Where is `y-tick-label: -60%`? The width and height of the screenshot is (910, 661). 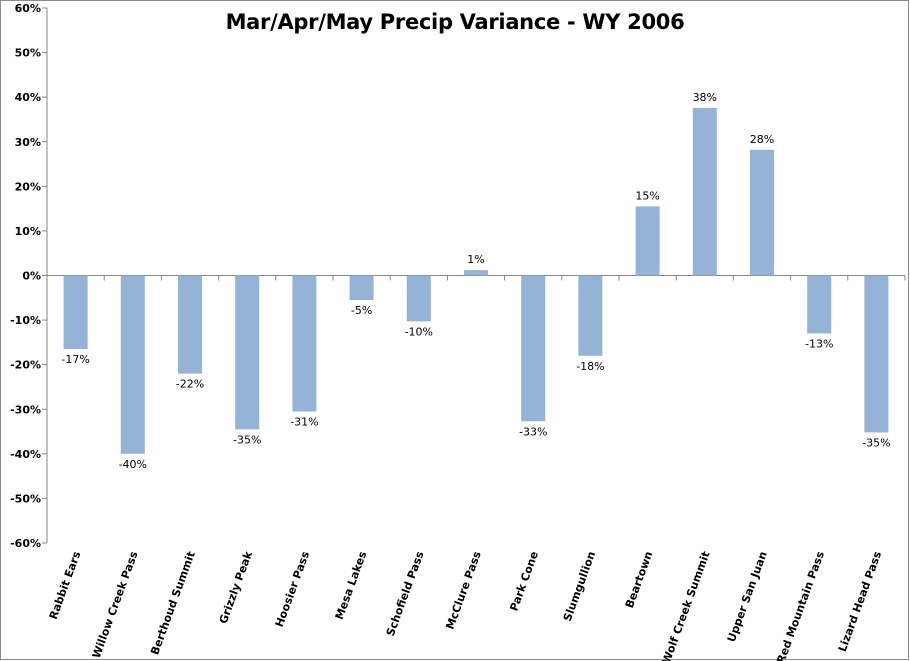
y-tick-label: -60% is located at coordinates (25, 543).